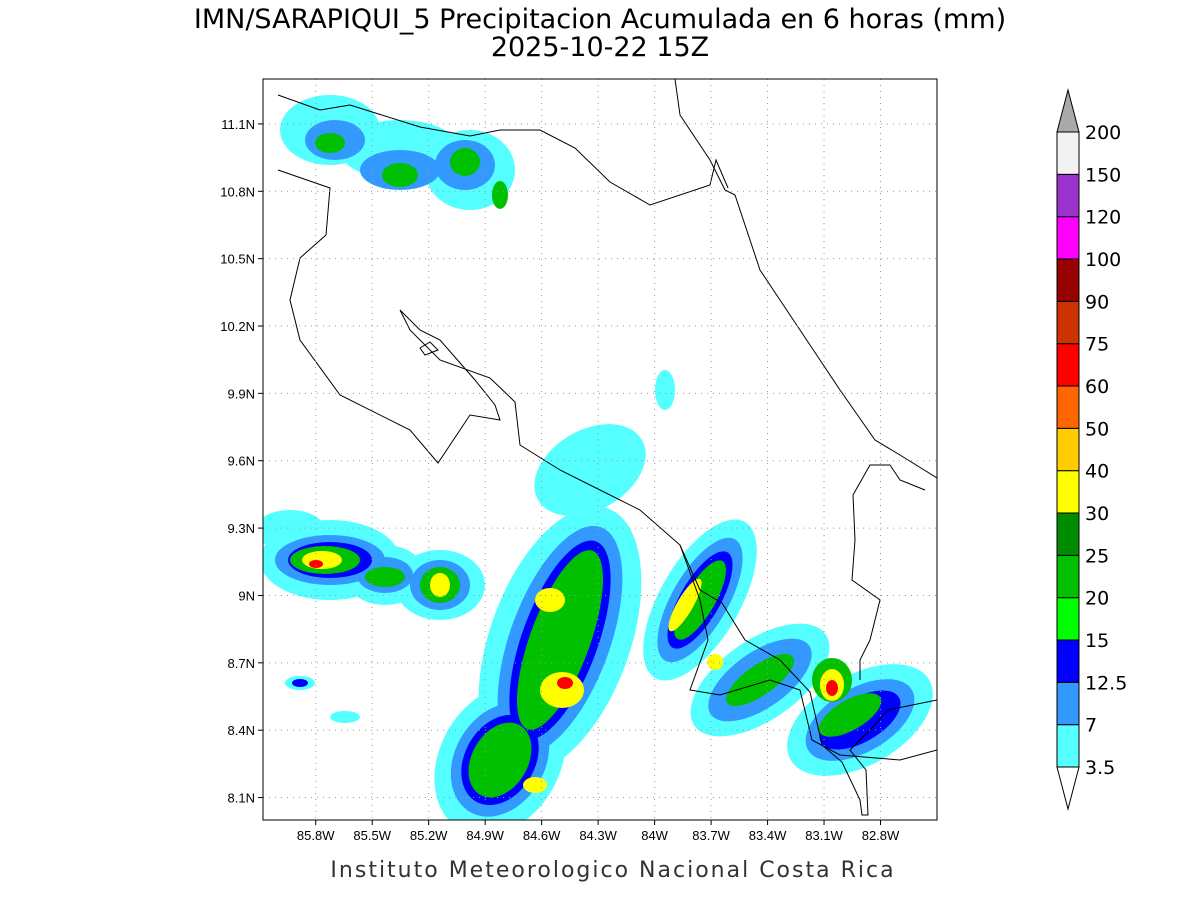 The width and height of the screenshot is (1200, 900). What do you see at coordinates (1097, 599) in the screenshot?
I see `colorbar-label: 20` at bounding box center [1097, 599].